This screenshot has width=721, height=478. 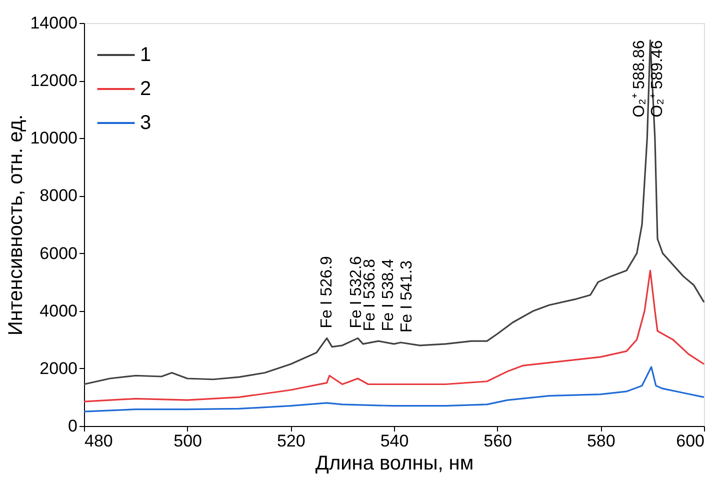 What do you see at coordinates (639, 79) in the screenshot?
I see `annotation: O₂⁺ 588.86` at bounding box center [639, 79].